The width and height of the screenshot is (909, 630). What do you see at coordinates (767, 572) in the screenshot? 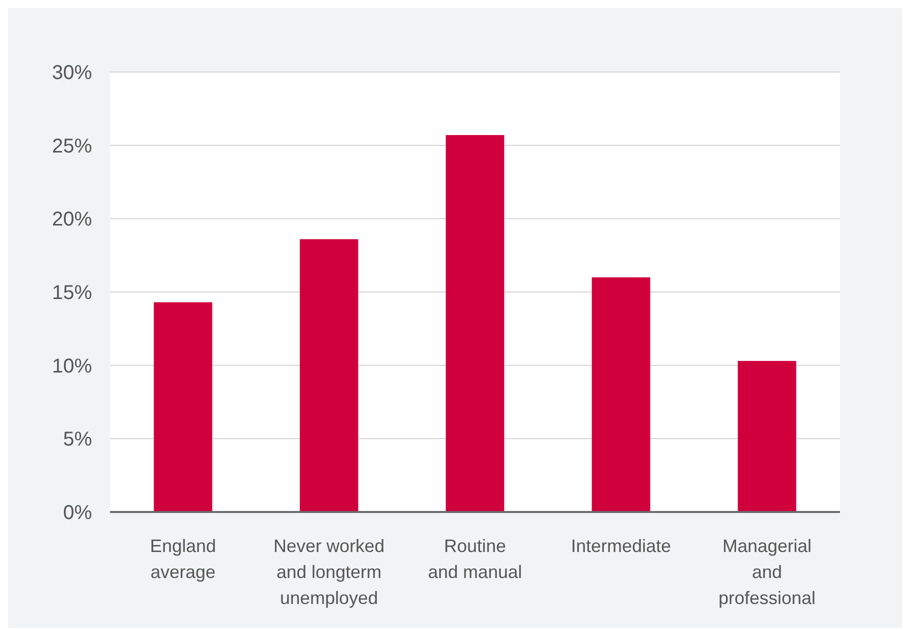
I see `x-tick-label: Managerial and professional` at bounding box center [767, 572].